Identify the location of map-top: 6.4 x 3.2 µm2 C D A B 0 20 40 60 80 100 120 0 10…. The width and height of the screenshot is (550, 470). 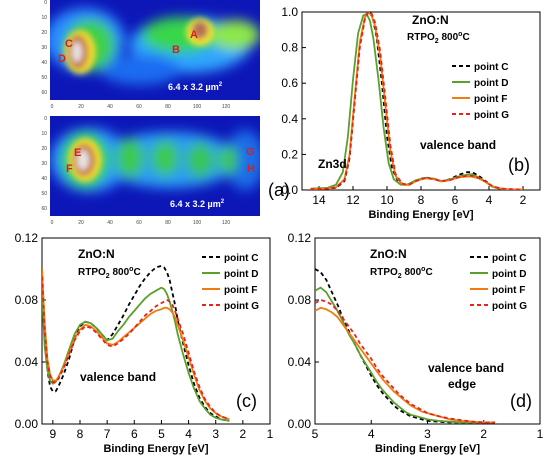
(150, 55).